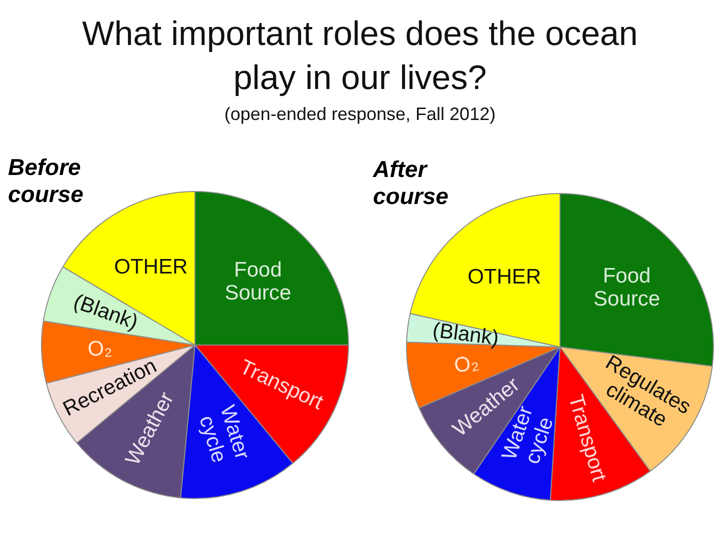  I want to click on chart-title: After course, so click(411, 183).